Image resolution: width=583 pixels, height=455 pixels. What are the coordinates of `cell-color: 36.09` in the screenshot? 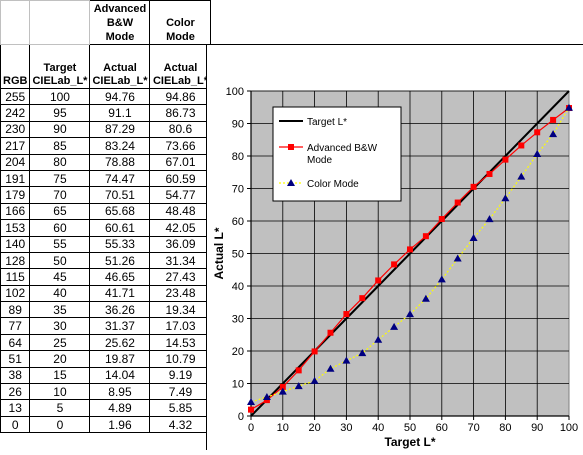 It's located at (180, 244).